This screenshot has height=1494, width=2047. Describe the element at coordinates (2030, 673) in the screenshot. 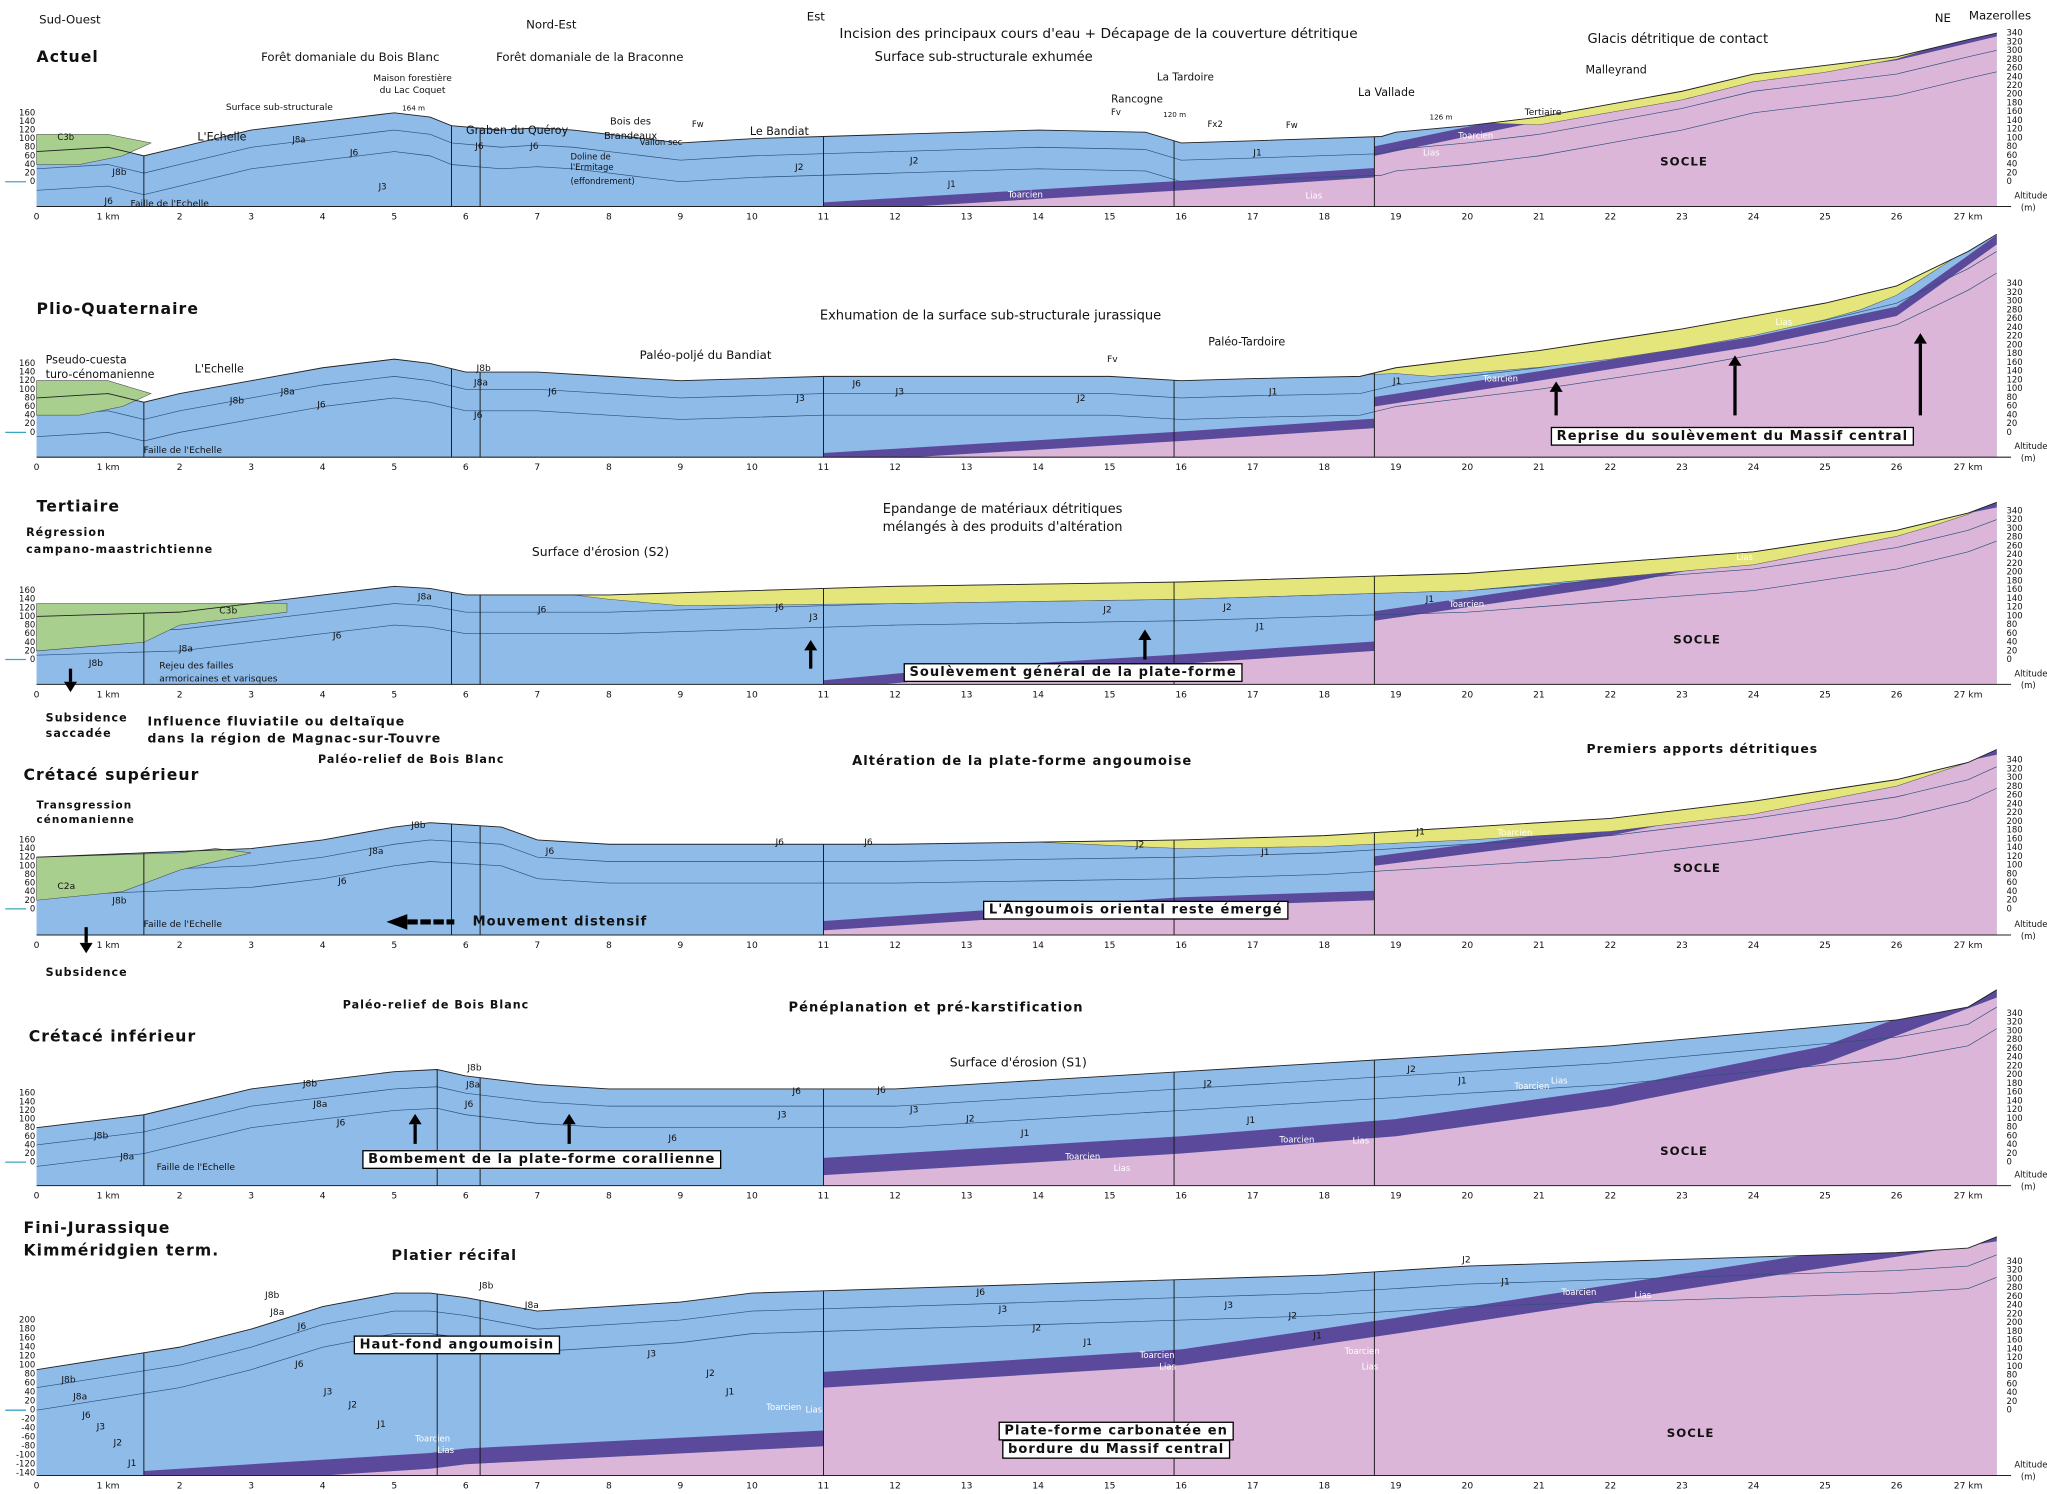

I see `altitude-label: Altitude` at that location.